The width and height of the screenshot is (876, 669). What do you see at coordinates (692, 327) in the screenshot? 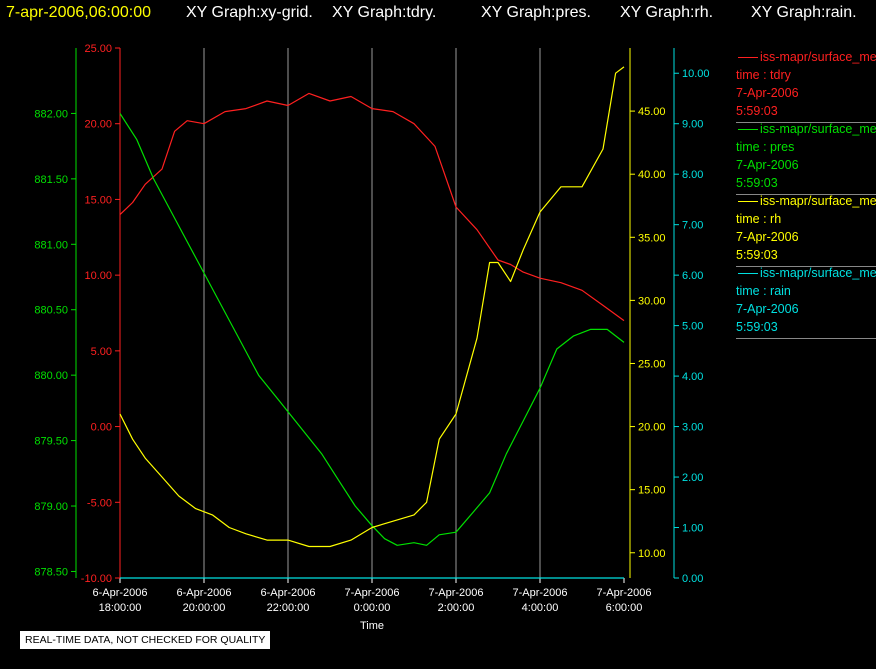
I see `rain-tick-label: 5.00` at bounding box center [692, 327].